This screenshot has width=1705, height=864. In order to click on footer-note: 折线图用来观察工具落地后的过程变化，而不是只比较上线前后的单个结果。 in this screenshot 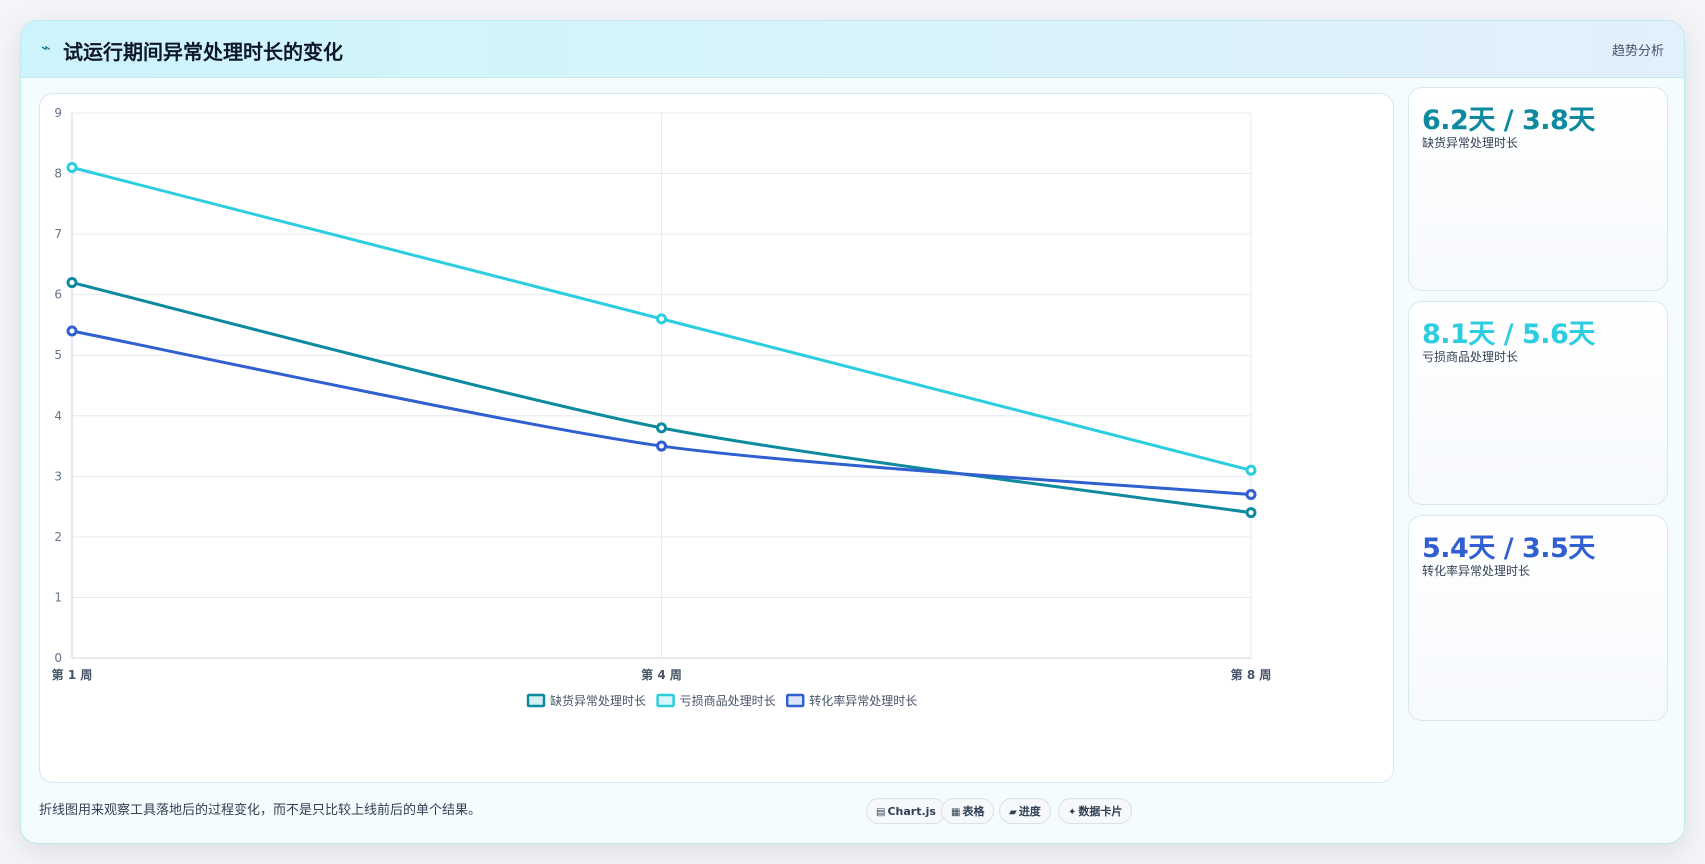, I will do `click(260, 810)`.